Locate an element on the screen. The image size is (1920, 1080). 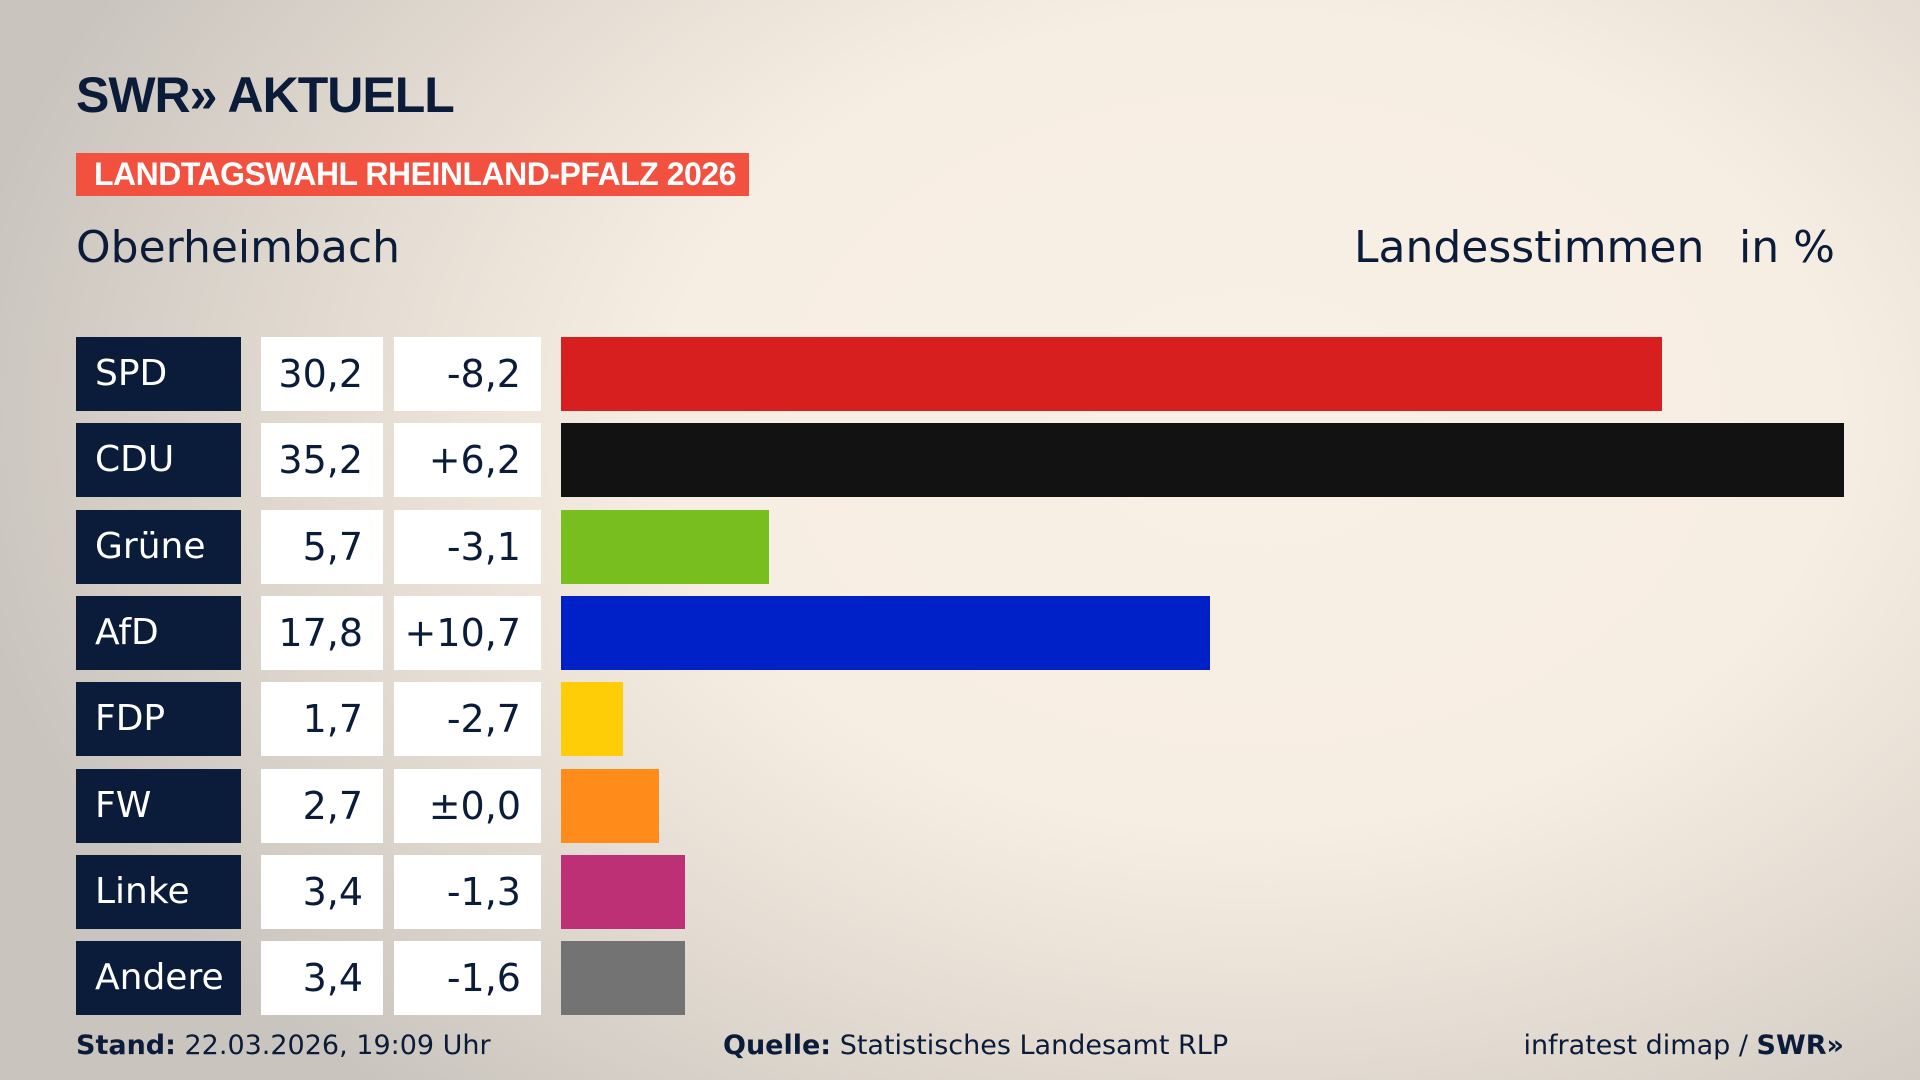
timestamp: Stand: 22.03.2026, 19:09 Uhr is located at coordinates (283, 1045).